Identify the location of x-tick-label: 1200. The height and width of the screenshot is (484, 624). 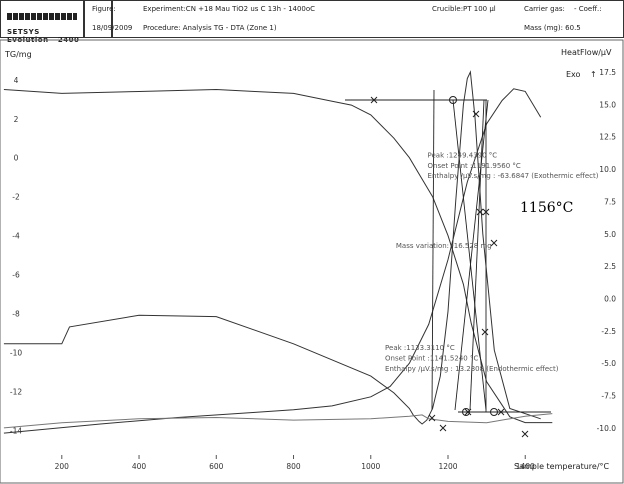
(447, 466).